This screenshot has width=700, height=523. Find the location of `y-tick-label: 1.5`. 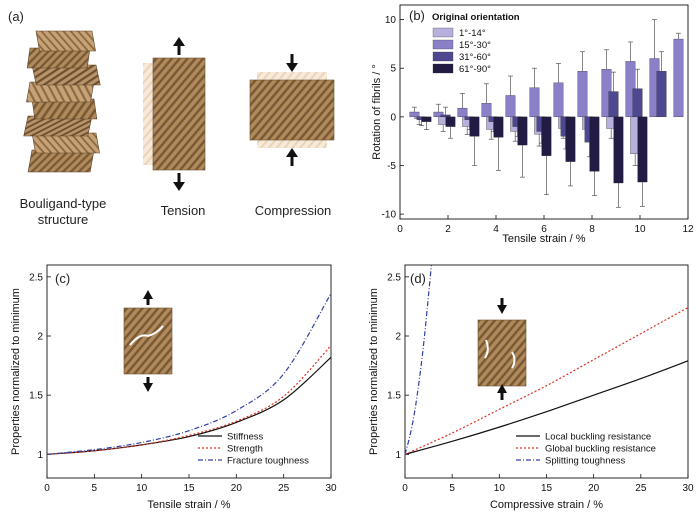

y-tick-label: 1.5 is located at coordinates (394, 396).